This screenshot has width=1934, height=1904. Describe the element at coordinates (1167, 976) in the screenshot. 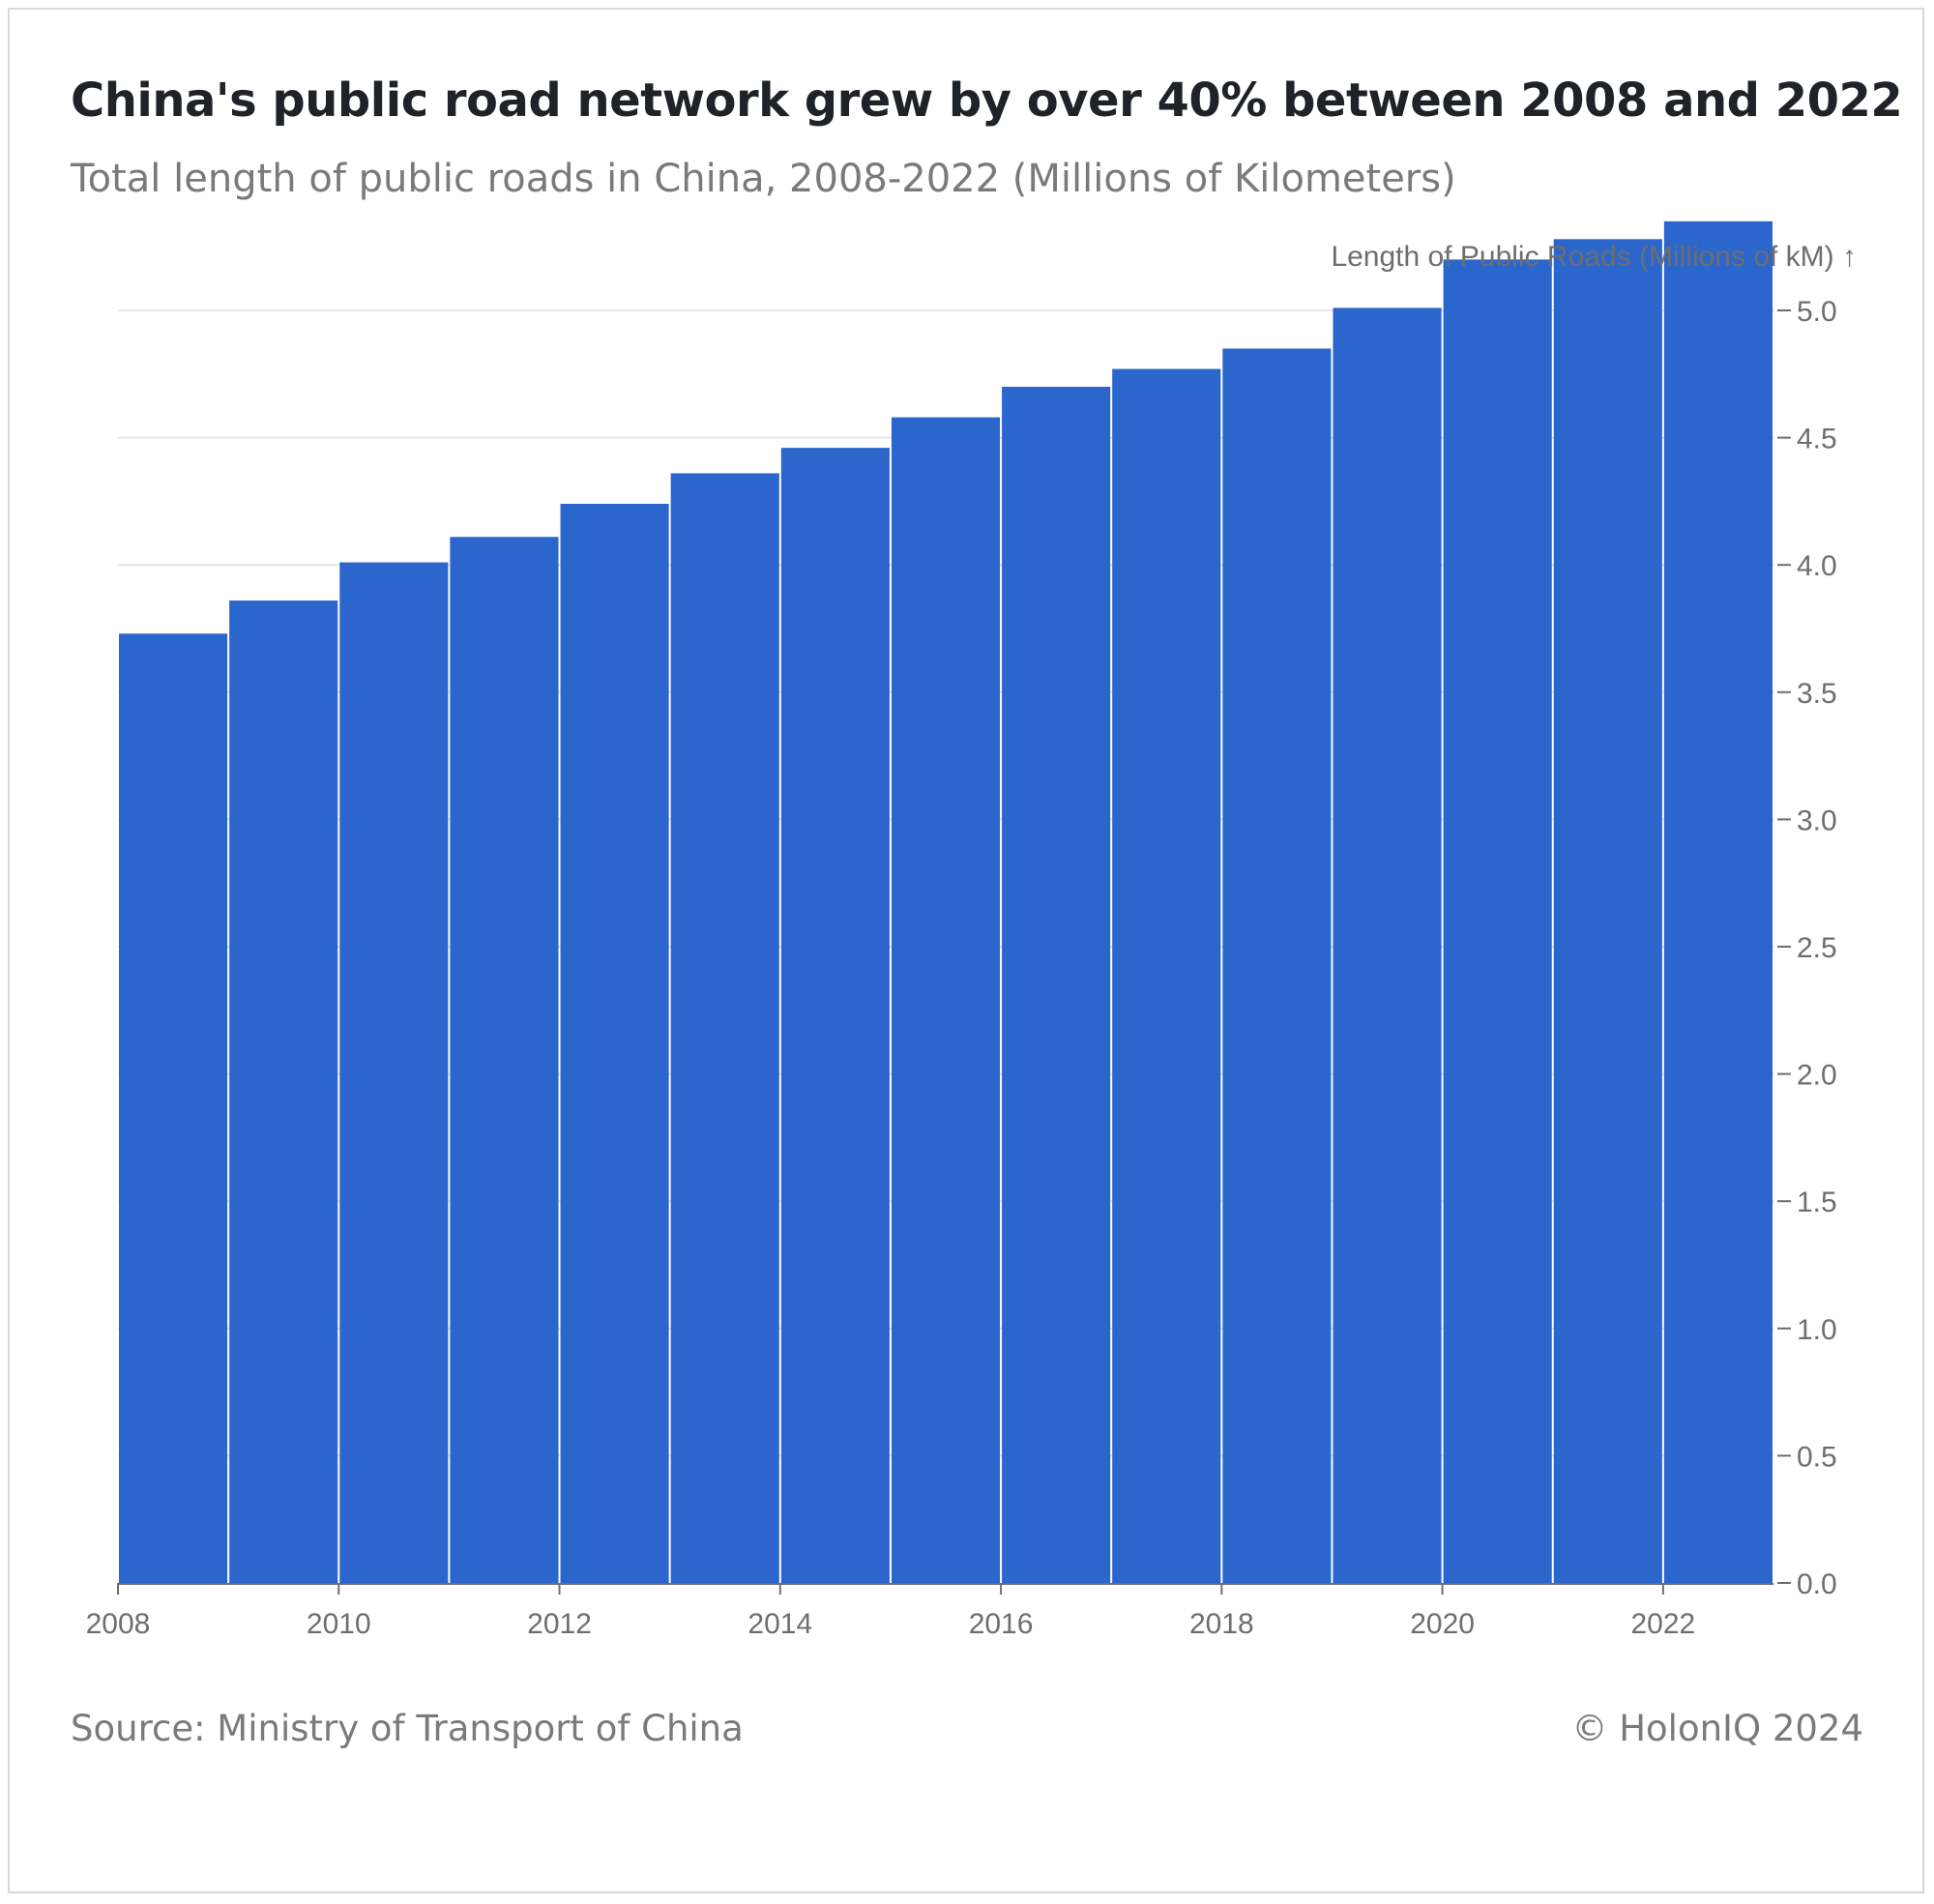

I see `bar-2017` at that location.